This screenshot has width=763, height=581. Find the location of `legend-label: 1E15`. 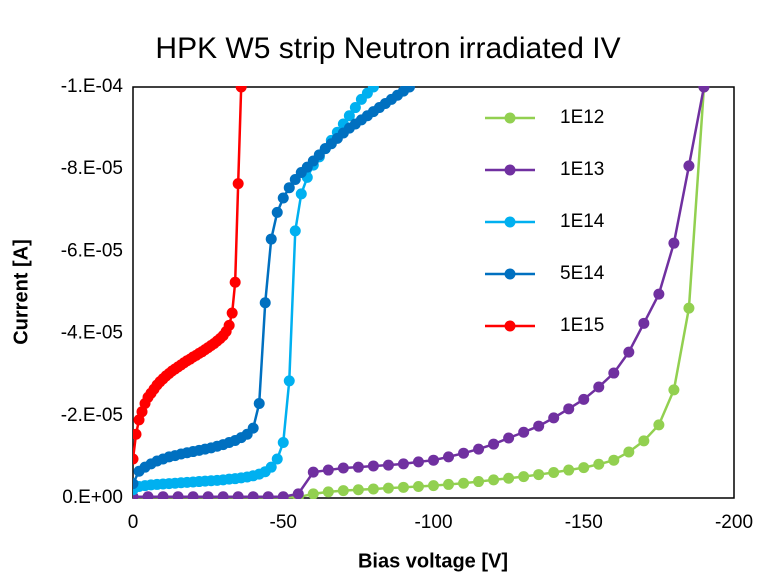

legend-label: 1E15 is located at coordinates (582, 325).